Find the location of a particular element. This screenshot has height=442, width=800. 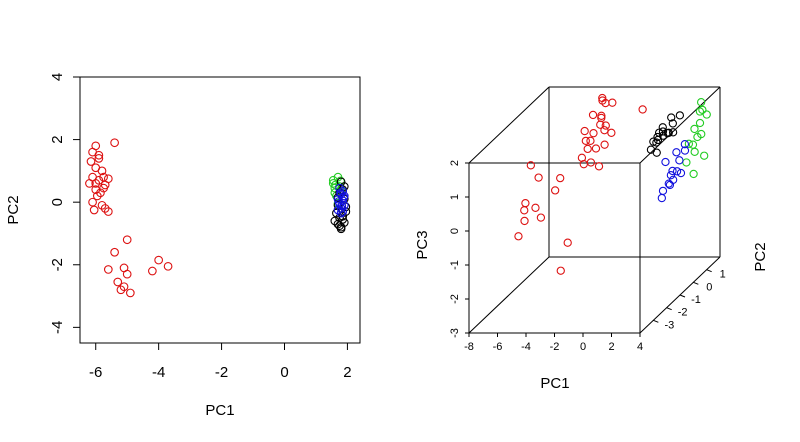

y-axis: -3 -2-1 01 is located at coordinates (689, 300).